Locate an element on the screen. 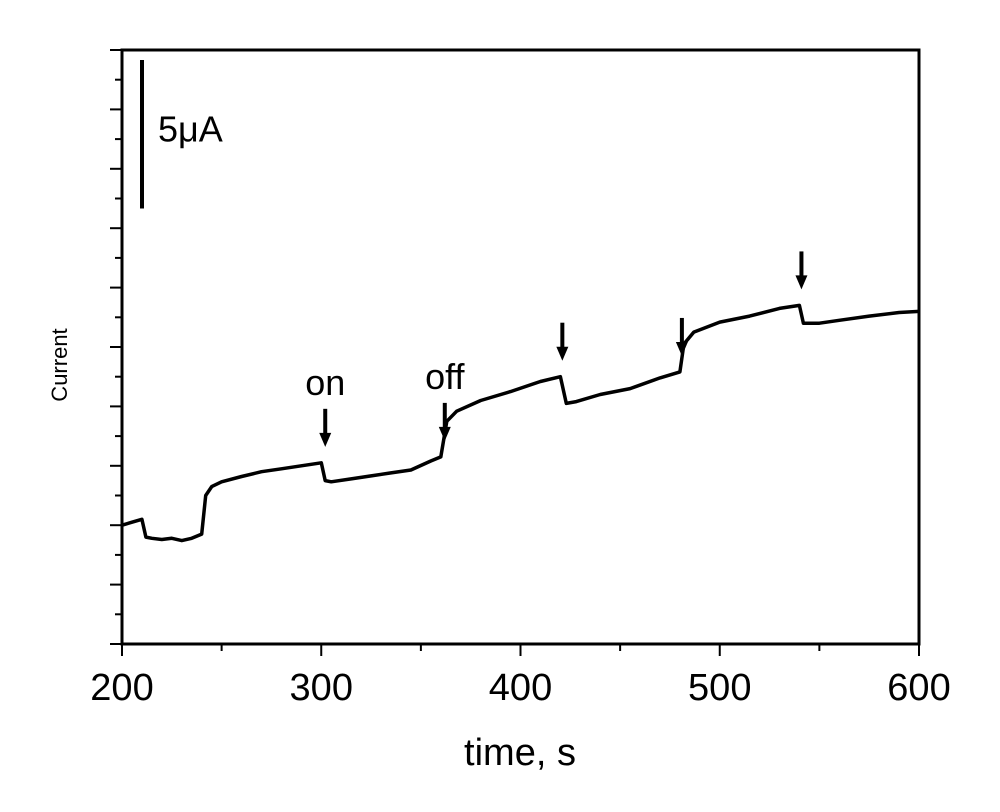  annotations: on off is located at coordinates (556, 349).